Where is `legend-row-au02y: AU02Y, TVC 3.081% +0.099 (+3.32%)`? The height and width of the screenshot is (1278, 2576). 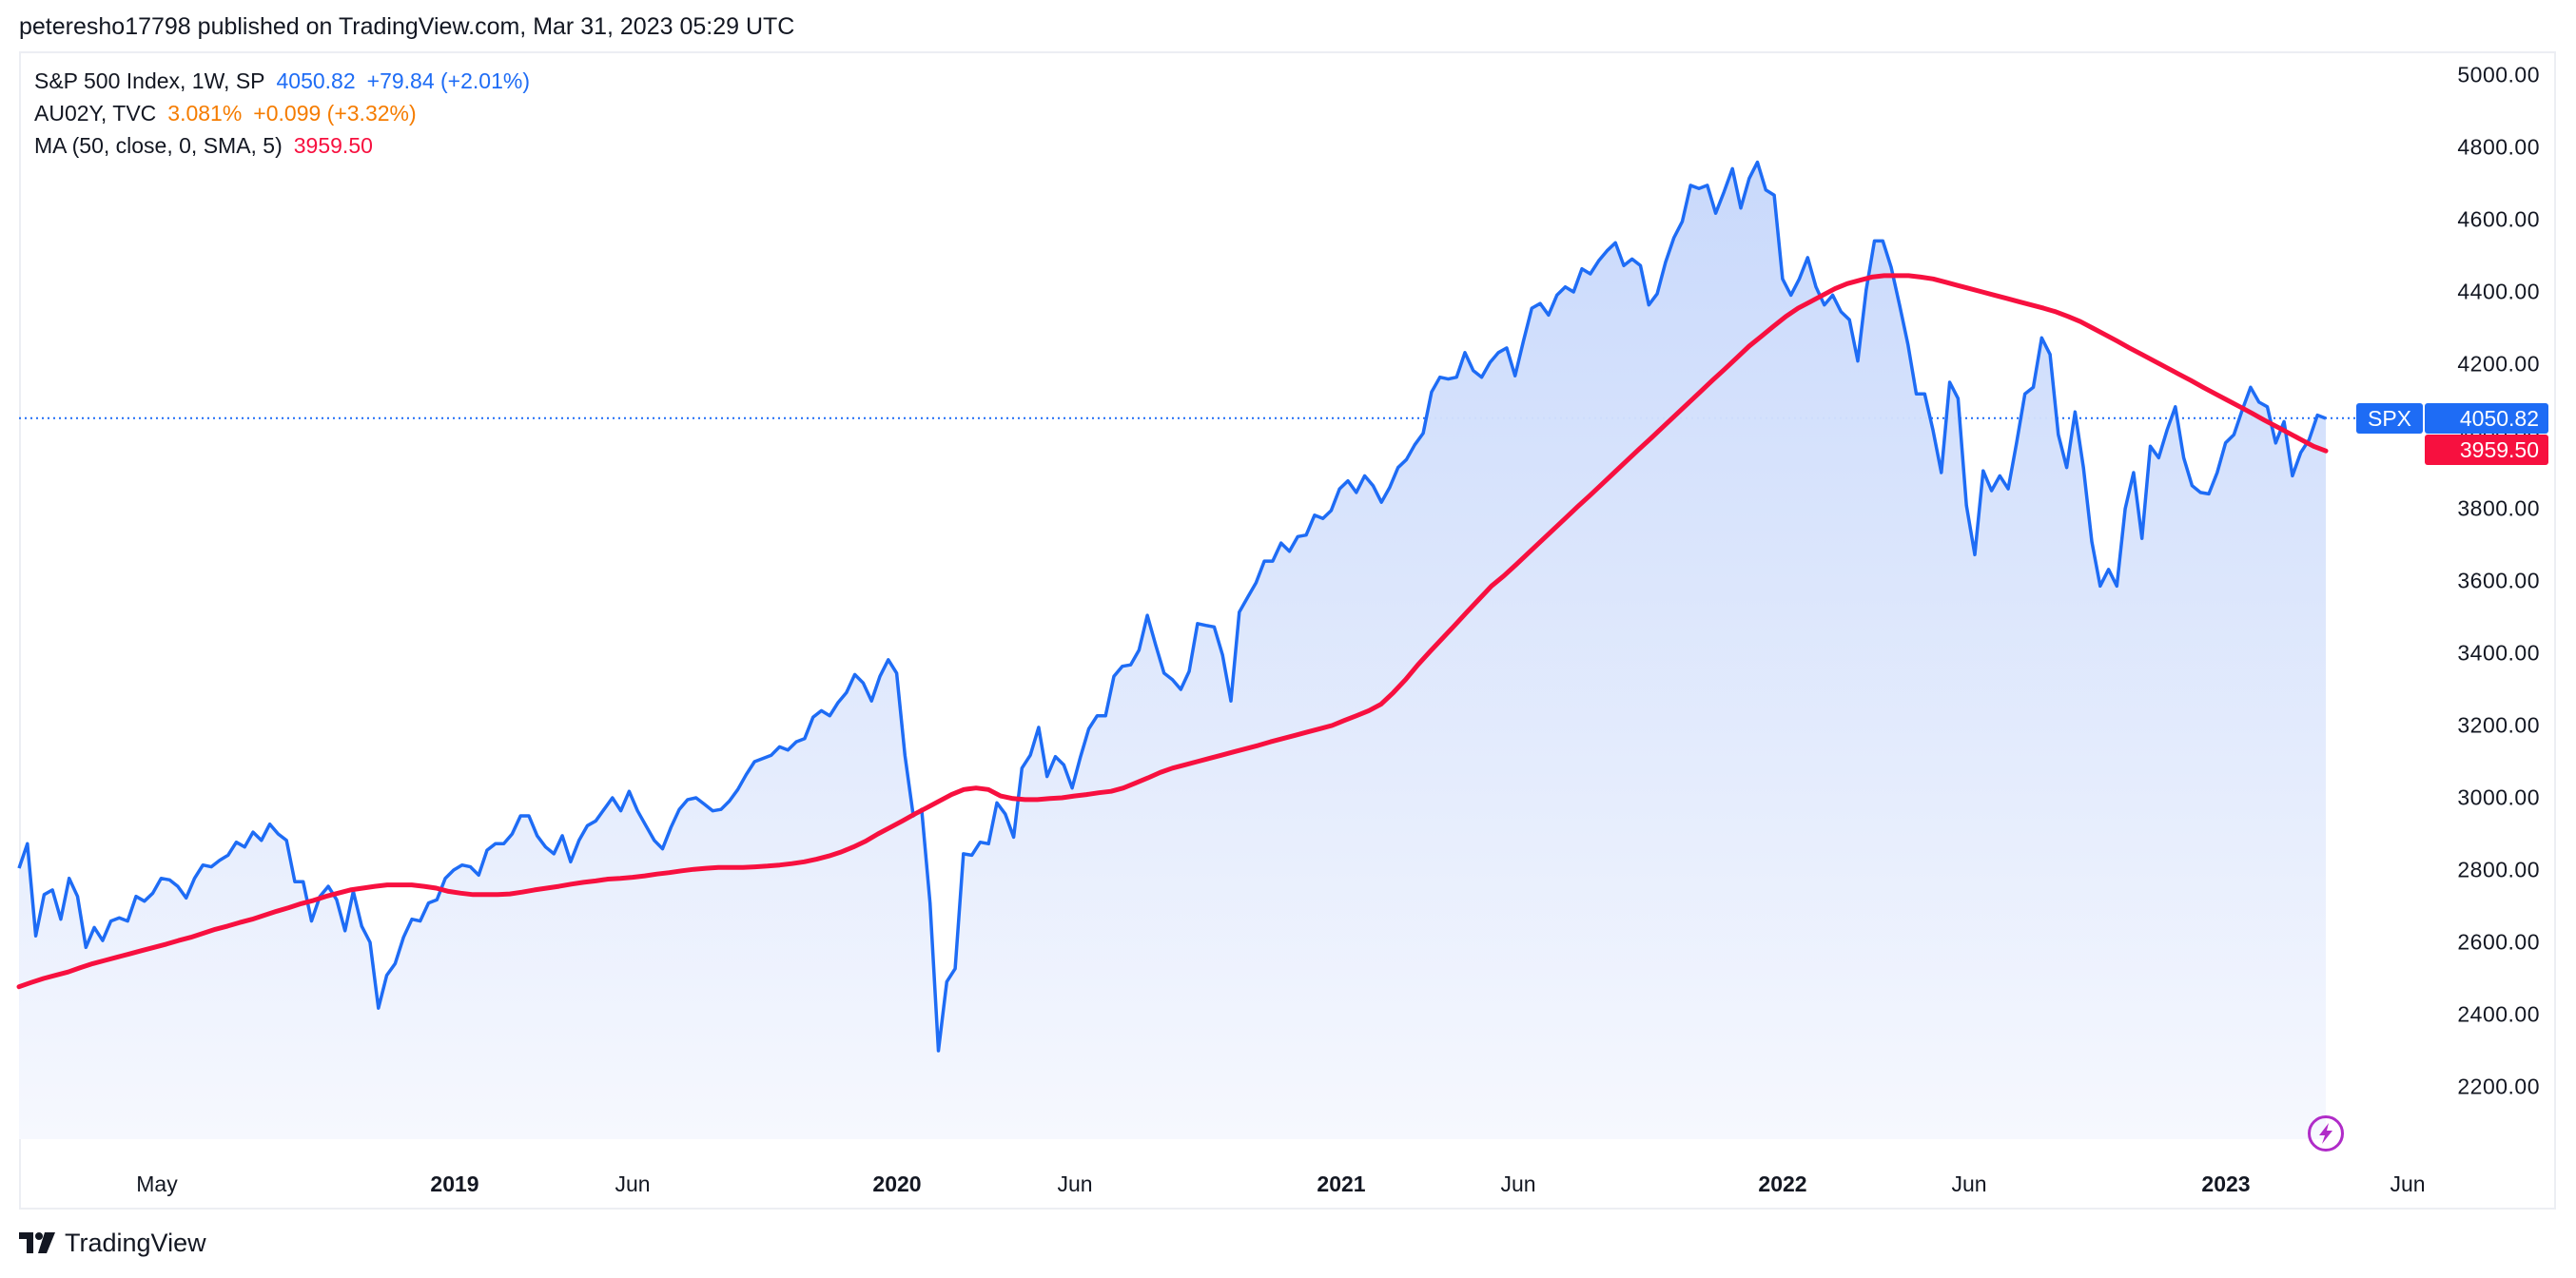
legend-row-au02y: AU02Y, TVC 3.081% +0.099 (+3.32%) is located at coordinates (288, 113).